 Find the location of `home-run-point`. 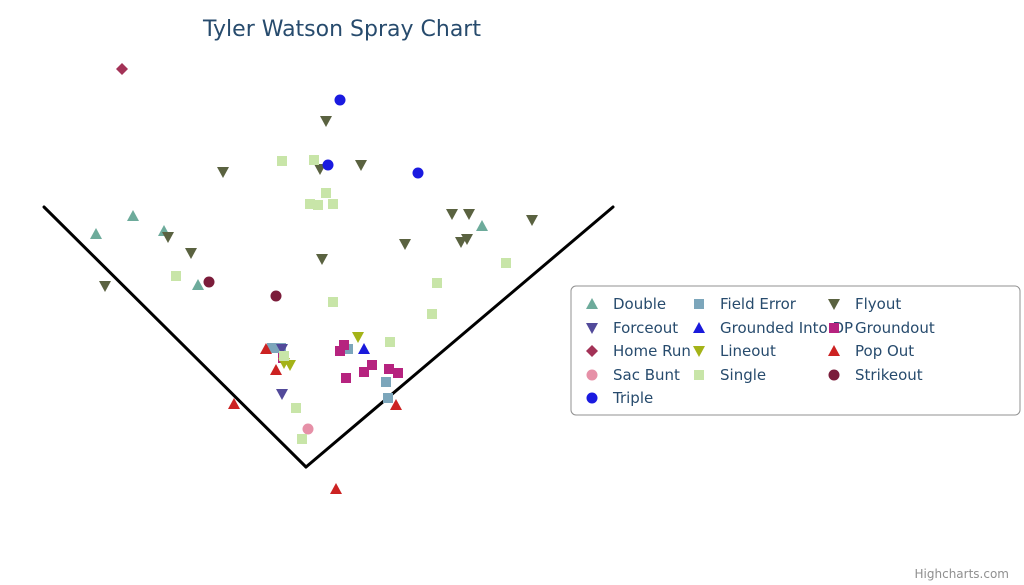

home-run-point is located at coordinates (122, 69).